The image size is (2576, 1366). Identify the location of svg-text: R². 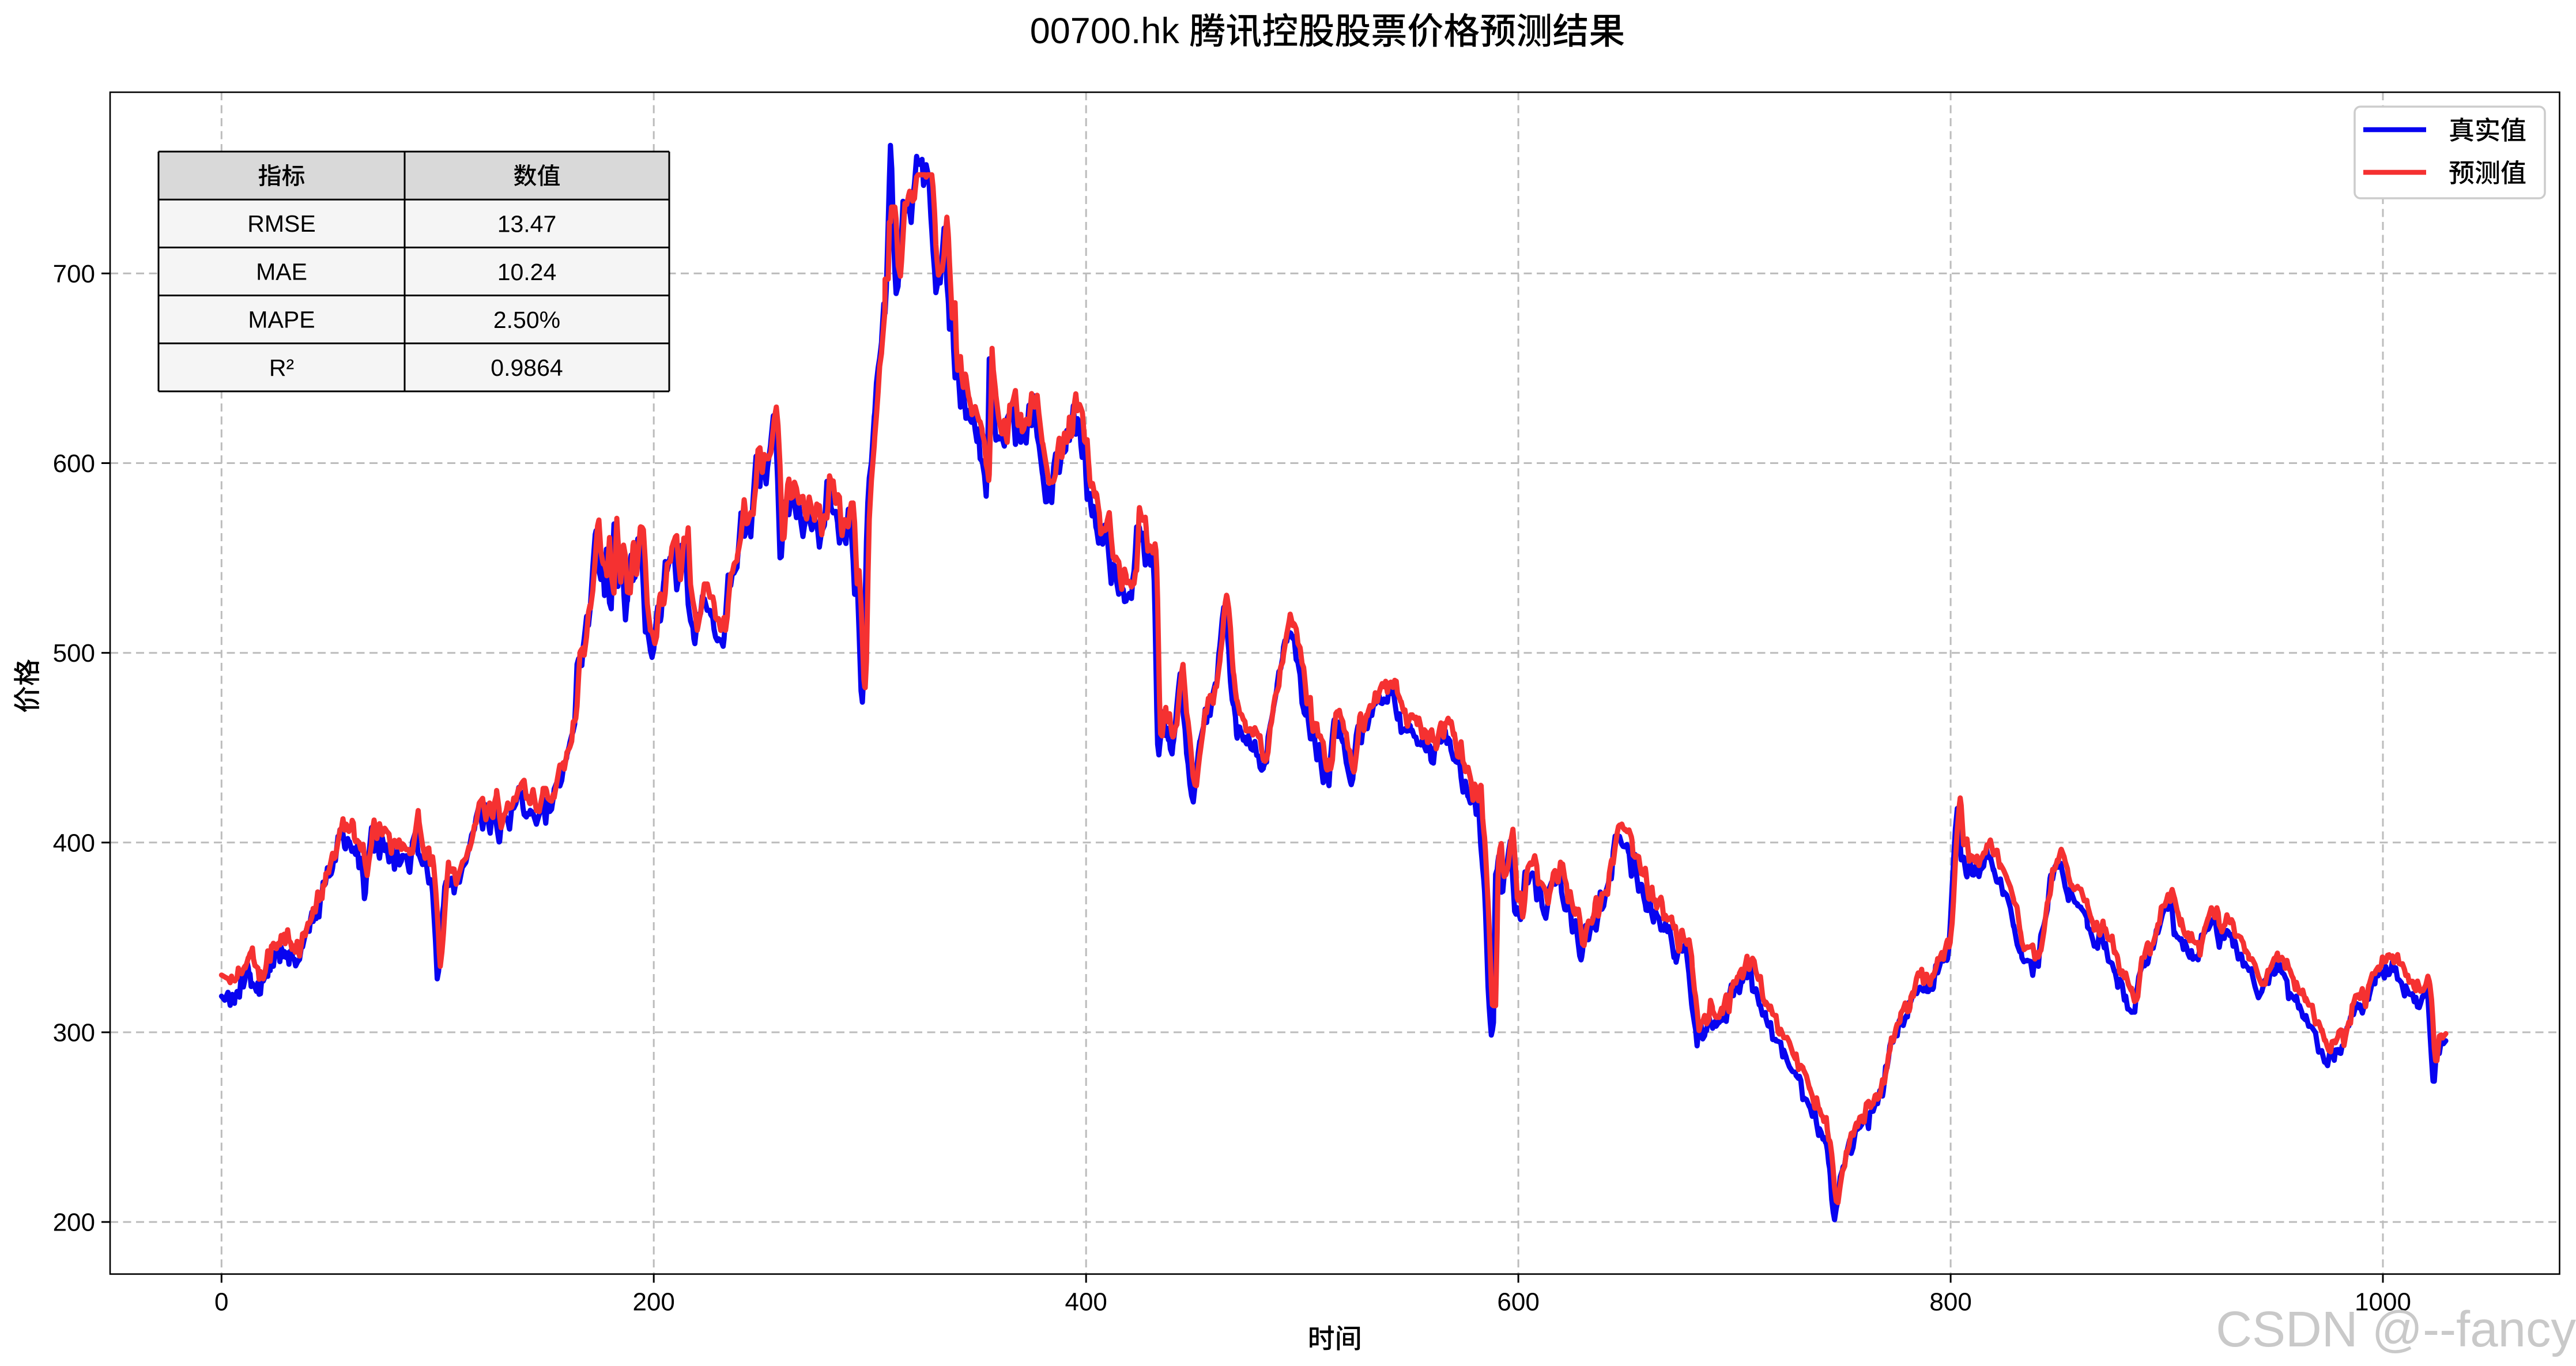
(281, 367).